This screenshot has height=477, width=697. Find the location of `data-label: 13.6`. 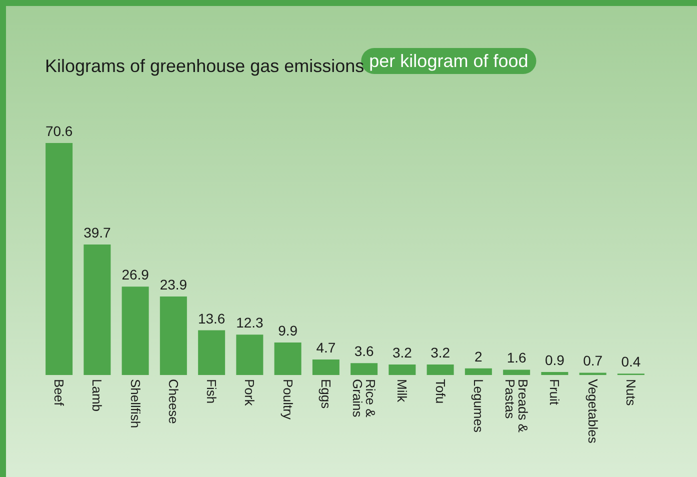

data-label: 13.6 is located at coordinates (212, 318).